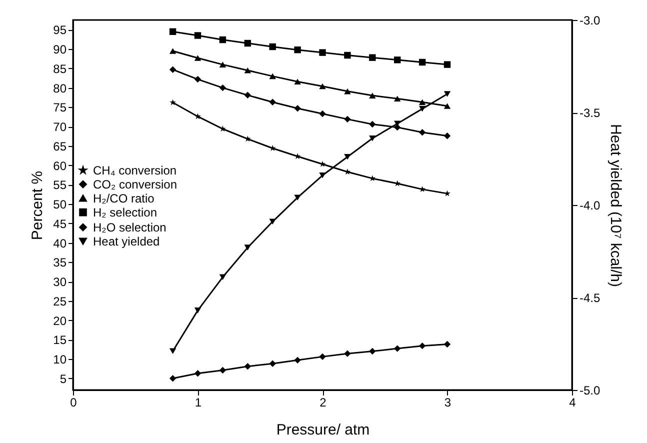  What do you see at coordinates (590, 391) in the screenshot?
I see `y2-tick-label: -5.0` at bounding box center [590, 391].